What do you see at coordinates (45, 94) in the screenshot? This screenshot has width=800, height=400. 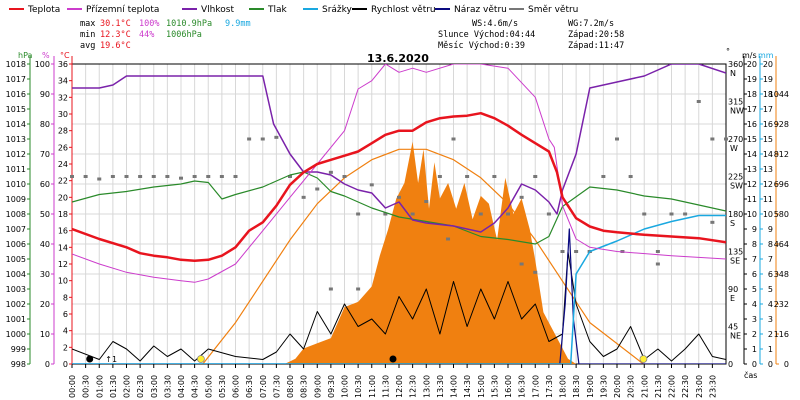 I see `humidity-tick-label: 90` at bounding box center [45, 94].